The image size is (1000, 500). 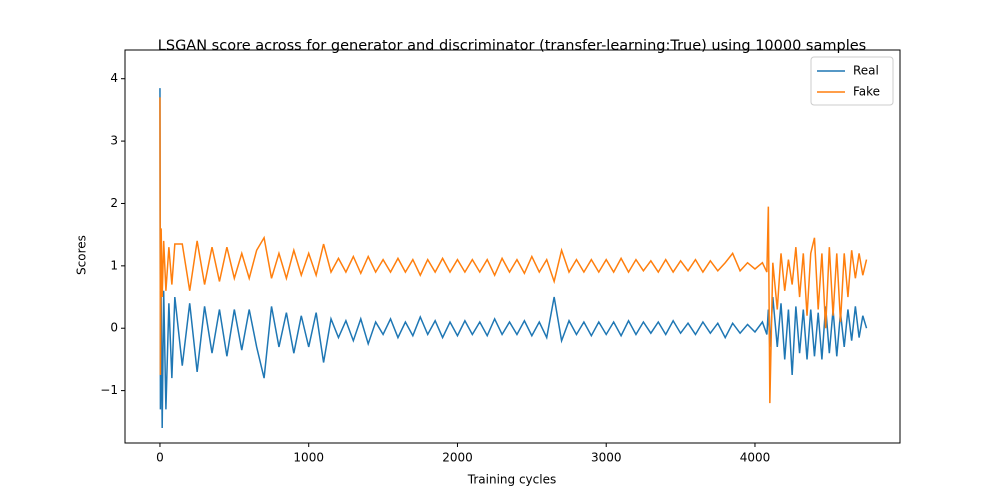 I want to click on x-tick-label: 4000, so click(x=755, y=458).